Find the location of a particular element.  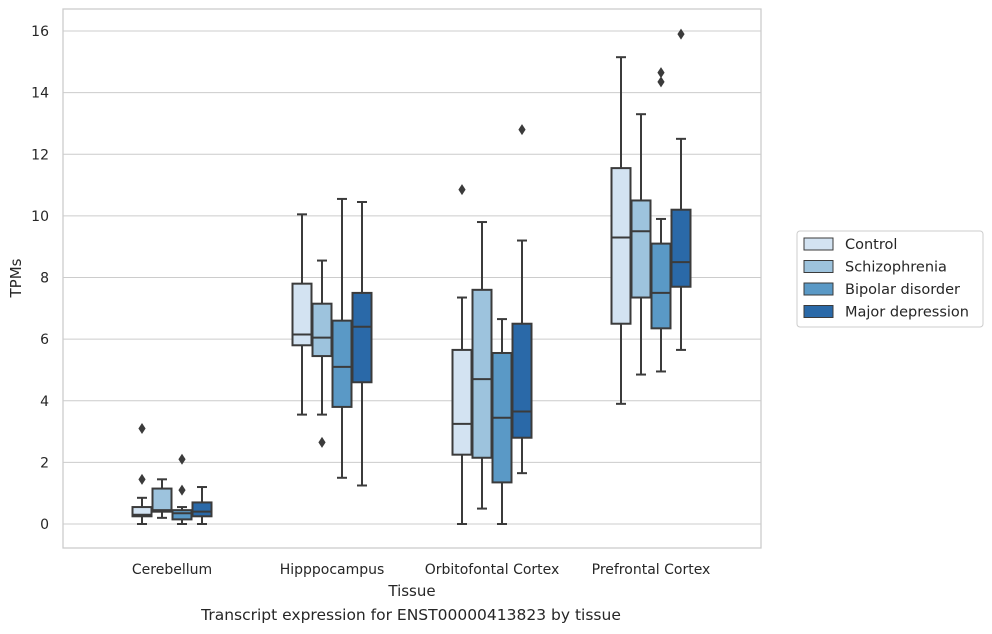

legend-swatch-major-depression is located at coordinates (818, 311).